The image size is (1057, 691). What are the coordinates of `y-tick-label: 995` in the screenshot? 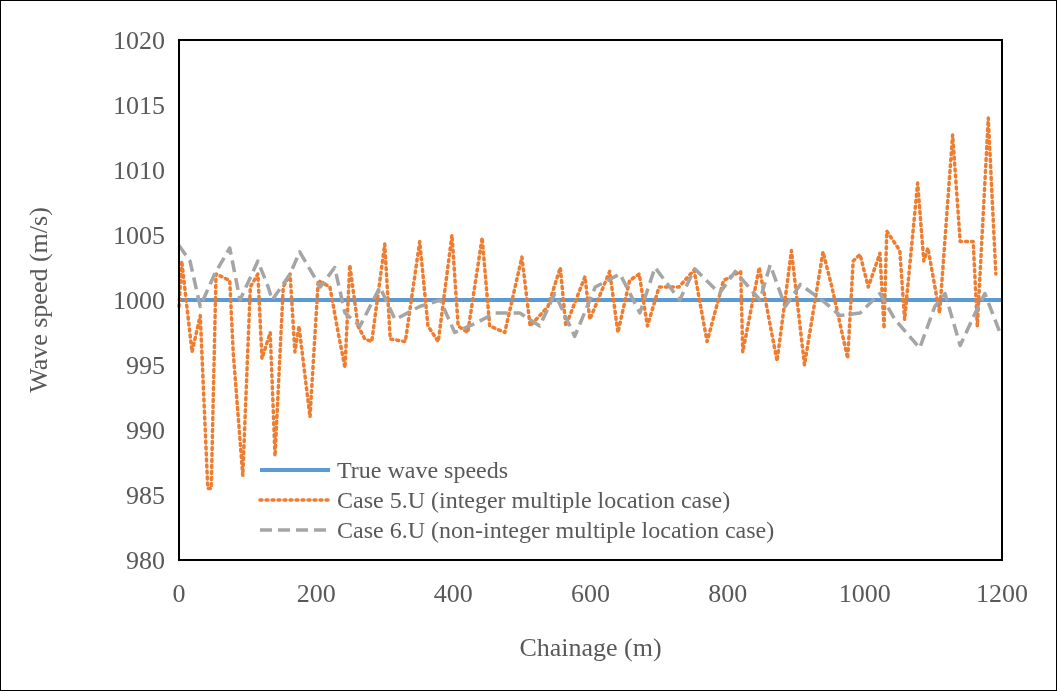 It's located at (145, 365).